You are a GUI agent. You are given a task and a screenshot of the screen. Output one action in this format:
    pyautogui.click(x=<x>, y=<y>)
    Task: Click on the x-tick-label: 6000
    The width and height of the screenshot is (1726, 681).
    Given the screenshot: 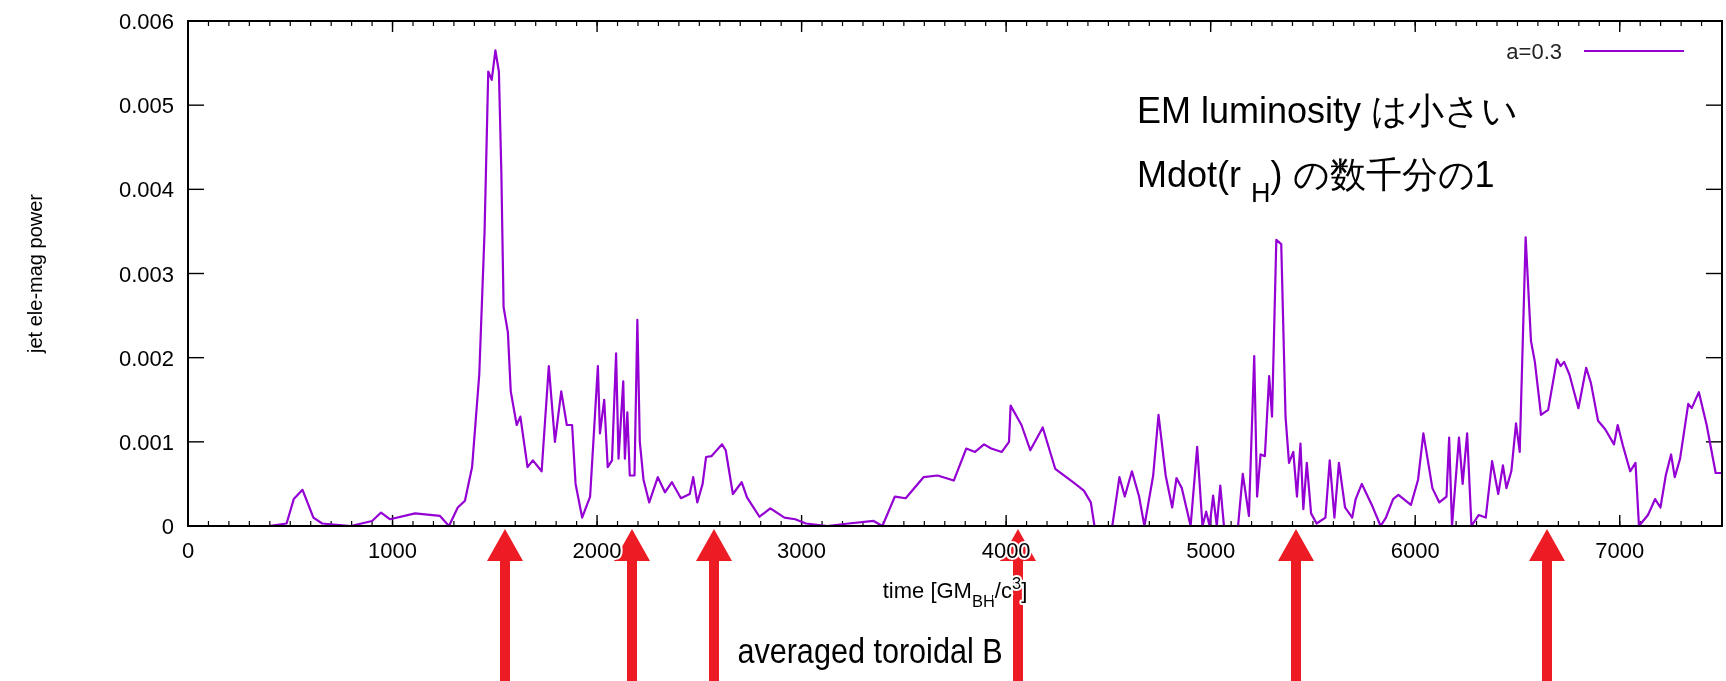 What is the action you would take?
    pyautogui.click(x=1415, y=550)
    